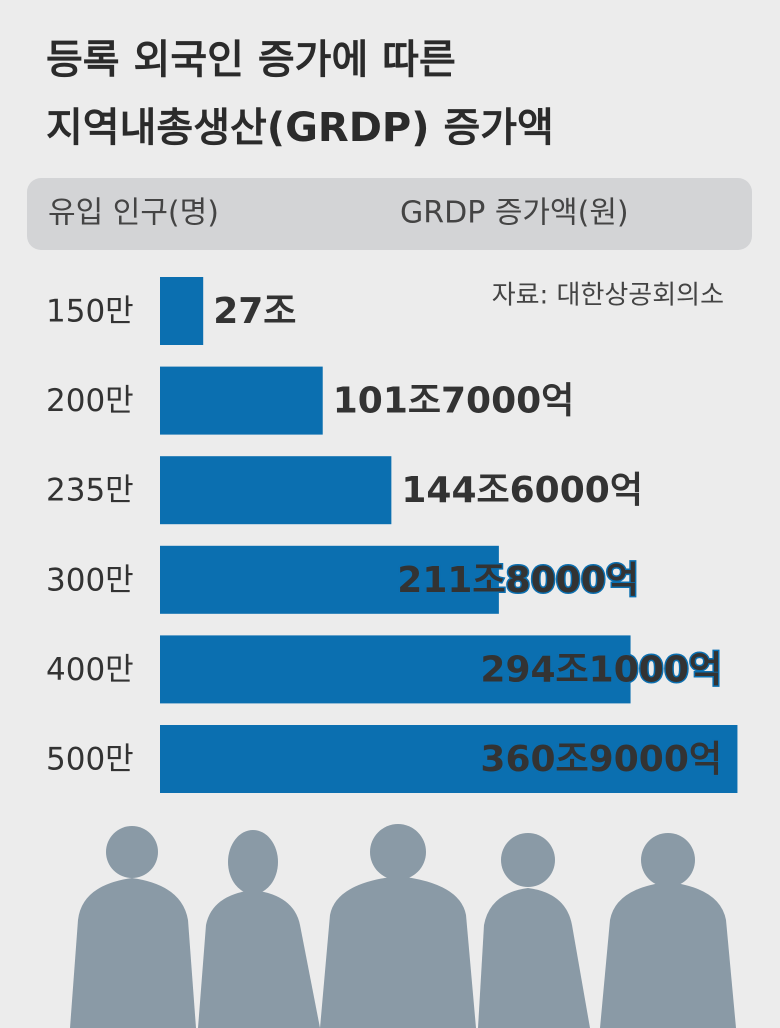 Image resolution: width=780 pixels, height=1028 pixels. I want to click on category-label: 400만, so click(90, 670).